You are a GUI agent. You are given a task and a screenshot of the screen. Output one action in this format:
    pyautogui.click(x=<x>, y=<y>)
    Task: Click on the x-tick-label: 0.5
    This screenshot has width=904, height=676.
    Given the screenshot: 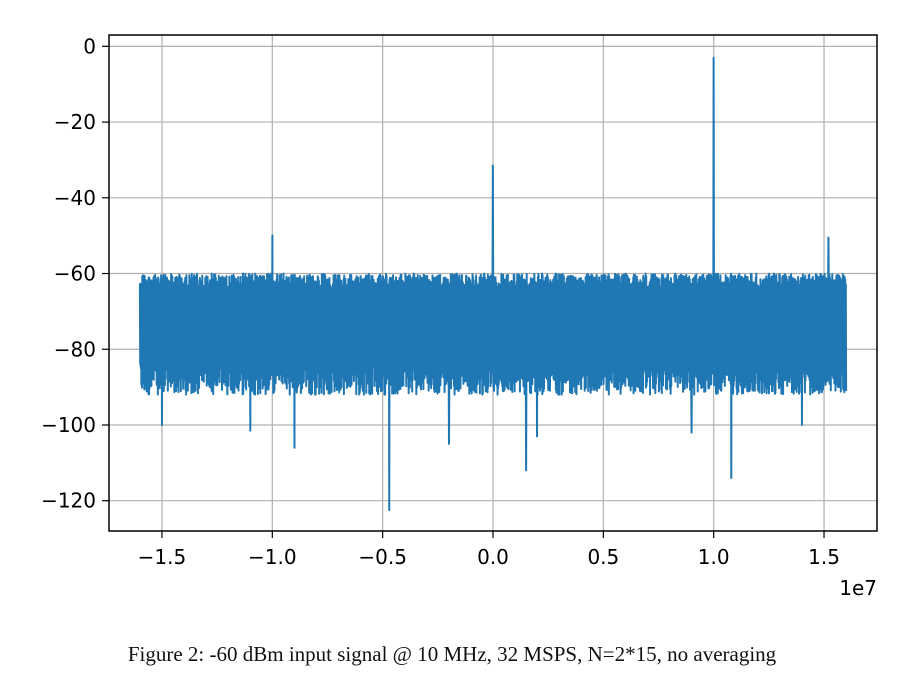 What is the action you would take?
    pyautogui.click(x=603, y=557)
    